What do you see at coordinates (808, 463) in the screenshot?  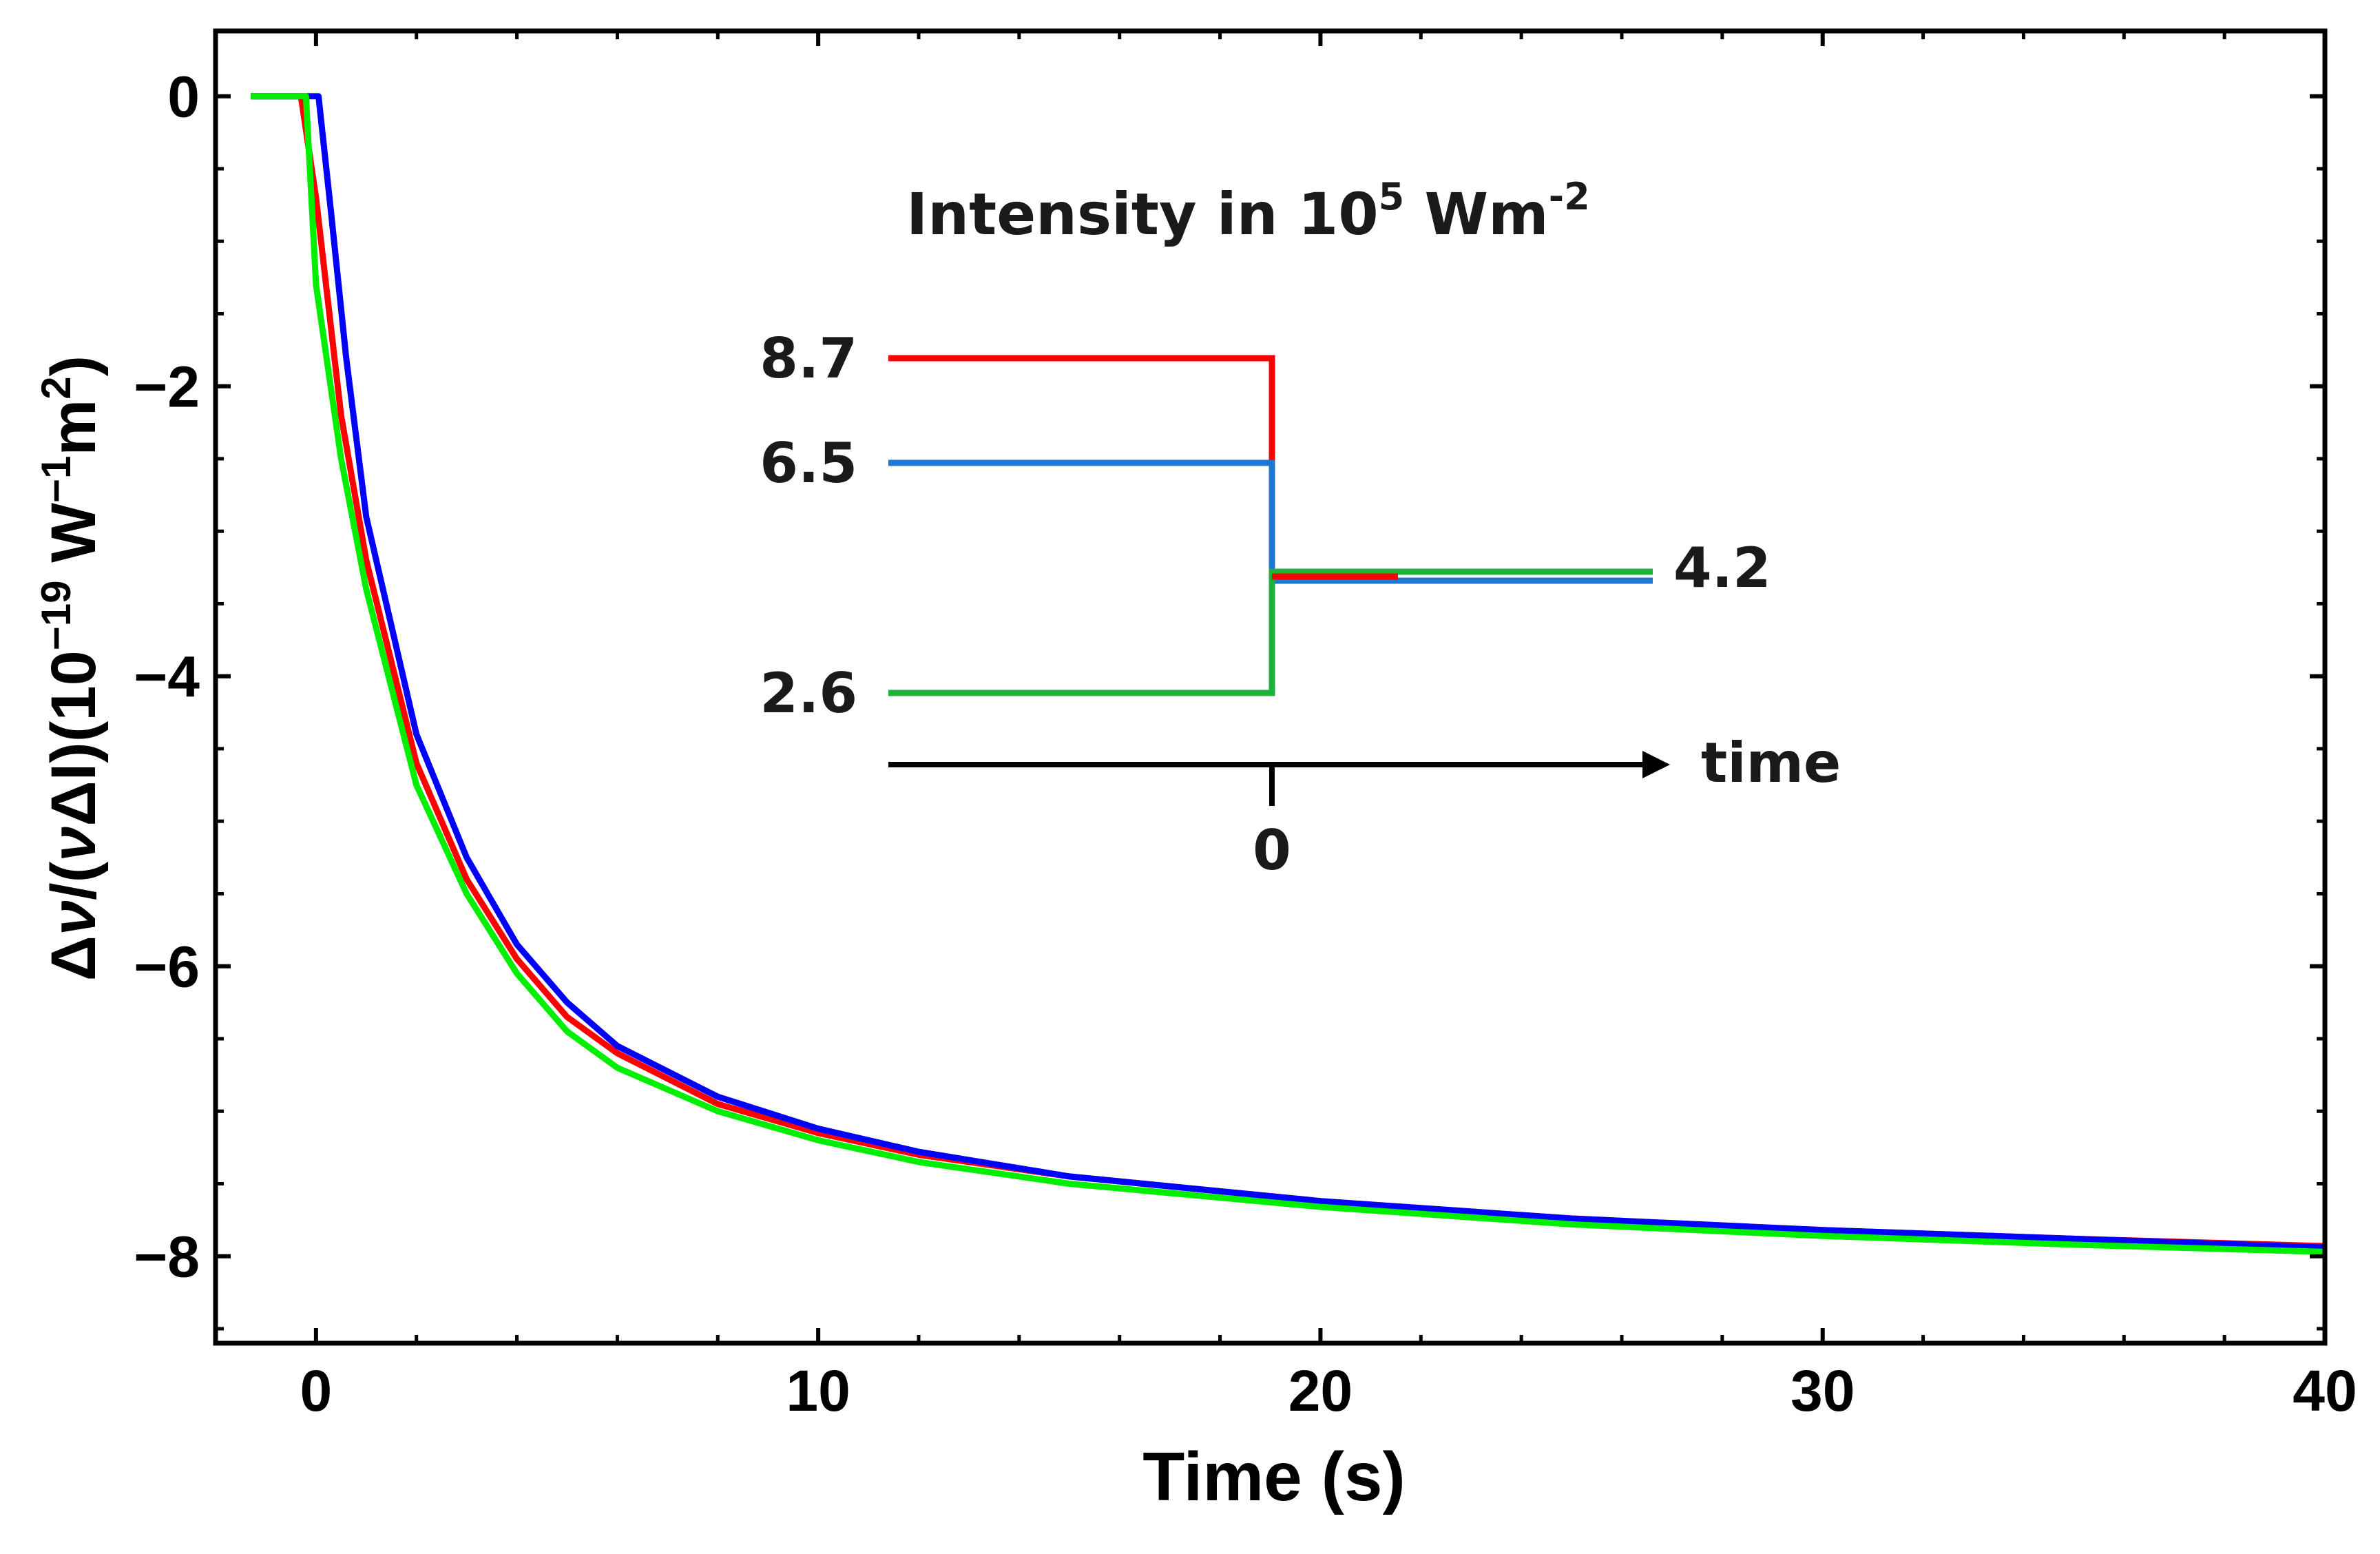 I see `inset-level-label-6-5: 6.5` at bounding box center [808, 463].